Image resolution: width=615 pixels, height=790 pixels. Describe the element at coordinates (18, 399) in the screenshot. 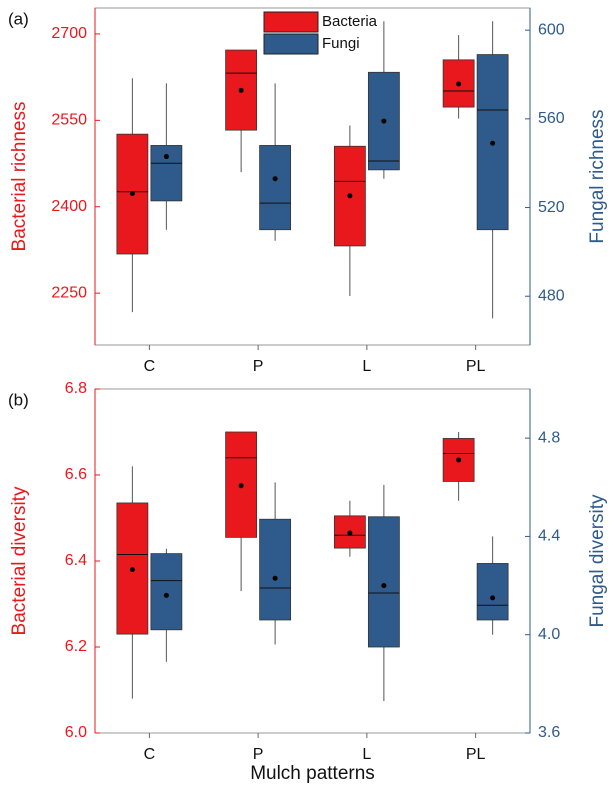

I see `panel-label: (b)` at that location.